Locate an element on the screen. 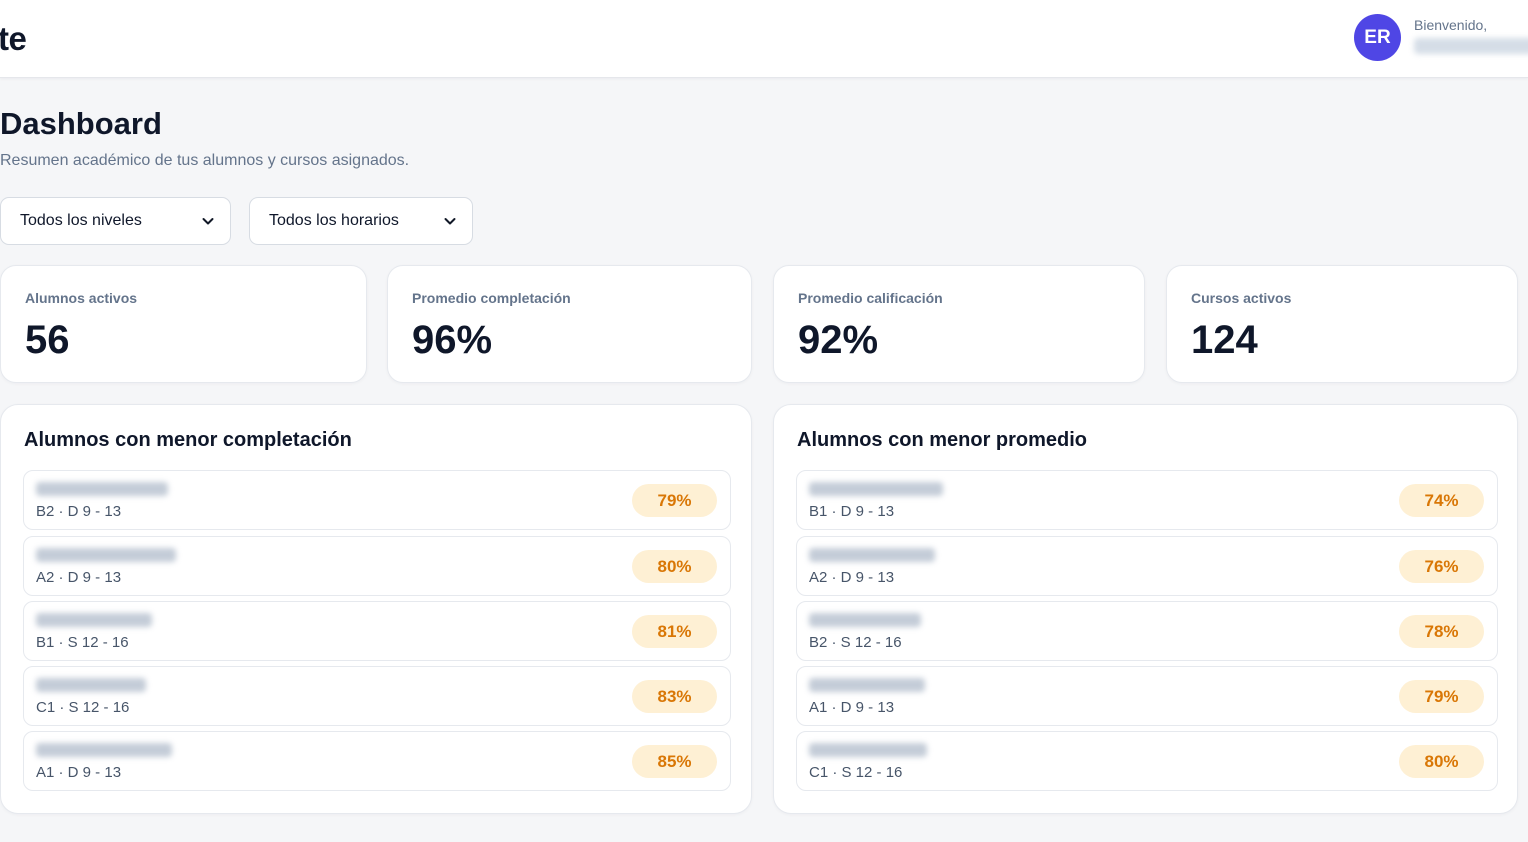 This screenshot has height=842, width=1528. nivel-select: Todos los niveles is located at coordinates (115, 221).